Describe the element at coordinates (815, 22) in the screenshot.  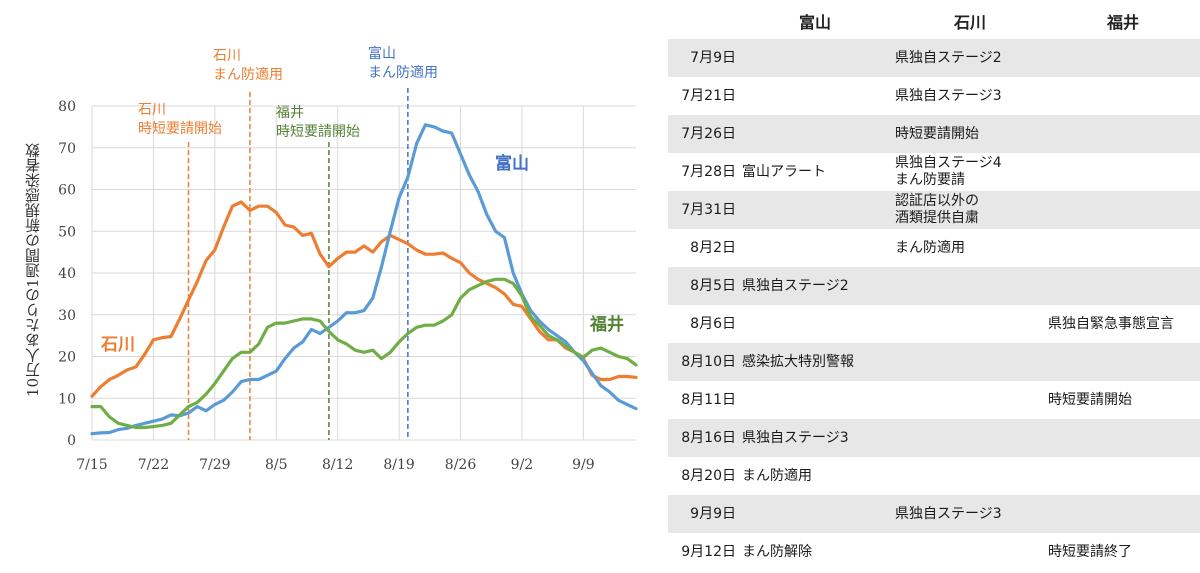
I see `header-toyama: 富山` at that location.